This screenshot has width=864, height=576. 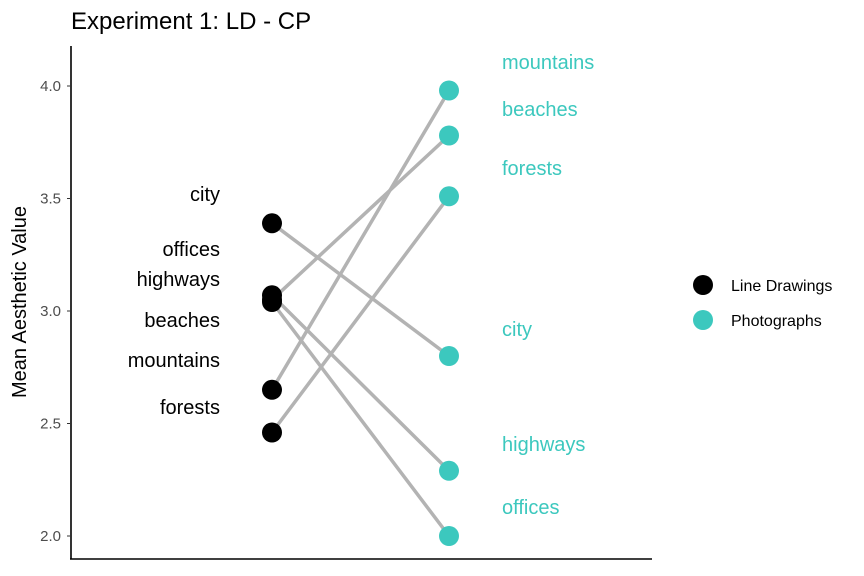 What do you see at coordinates (272, 389) in the screenshot?
I see `point-line-drawings-mountains` at bounding box center [272, 389].